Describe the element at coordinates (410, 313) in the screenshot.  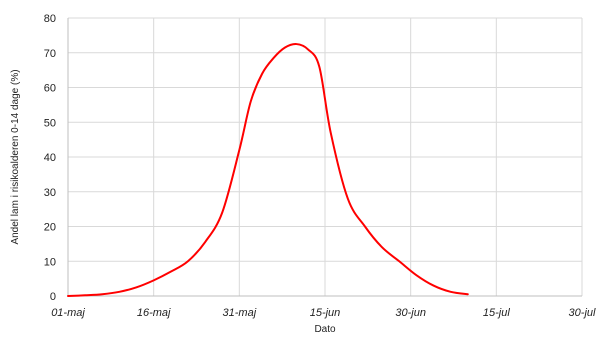
I see `x-tick-label: 30-jun` at that location.